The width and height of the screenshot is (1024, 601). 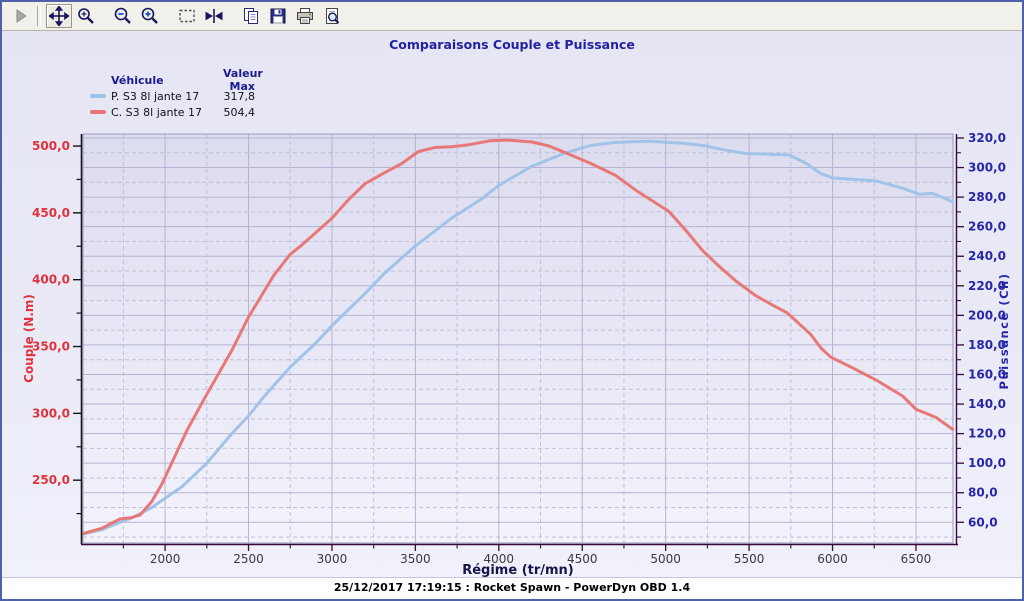 I want to click on torque-series-swatch, so click(x=98, y=112).